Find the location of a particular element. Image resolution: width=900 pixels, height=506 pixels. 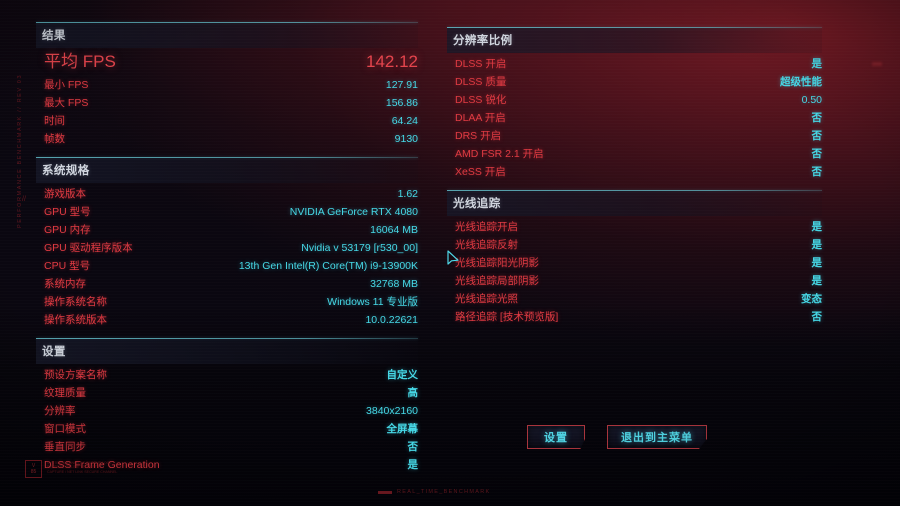

row-label: 分辨率 is located at coordinates (60, 411).